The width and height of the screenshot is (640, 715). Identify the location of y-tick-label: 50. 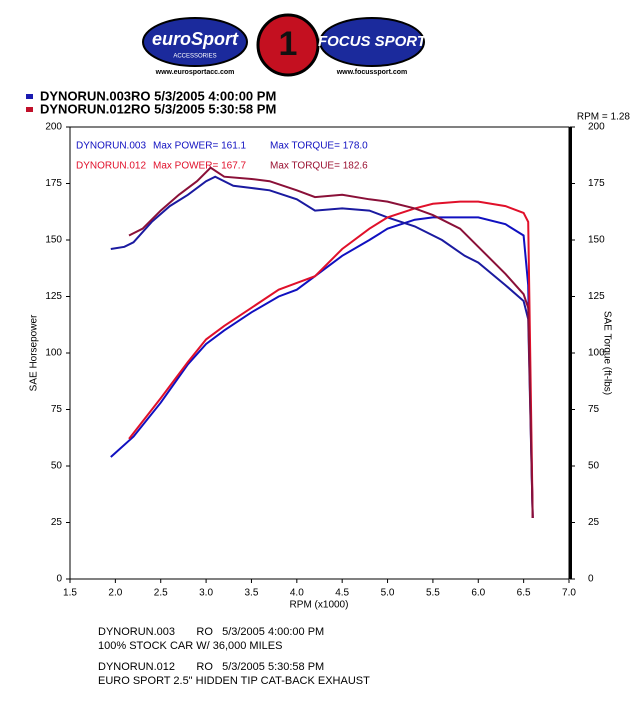
(57, 466).